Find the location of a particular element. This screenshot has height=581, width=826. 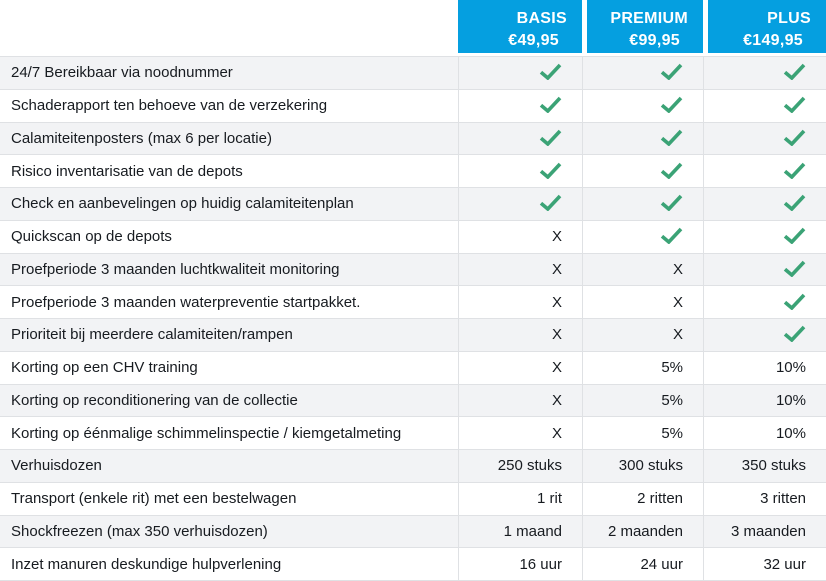

feature-row: Verhuisdozen 250 stuks 300 stuks 350 stuks is located at coordinates (413, 466).